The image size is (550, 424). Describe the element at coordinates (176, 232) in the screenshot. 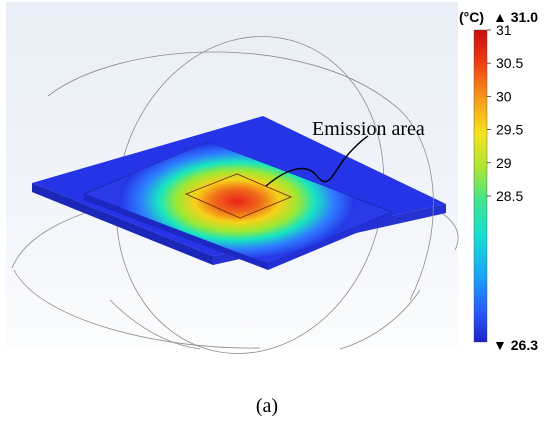

I see `inner-layer-side` at that location.